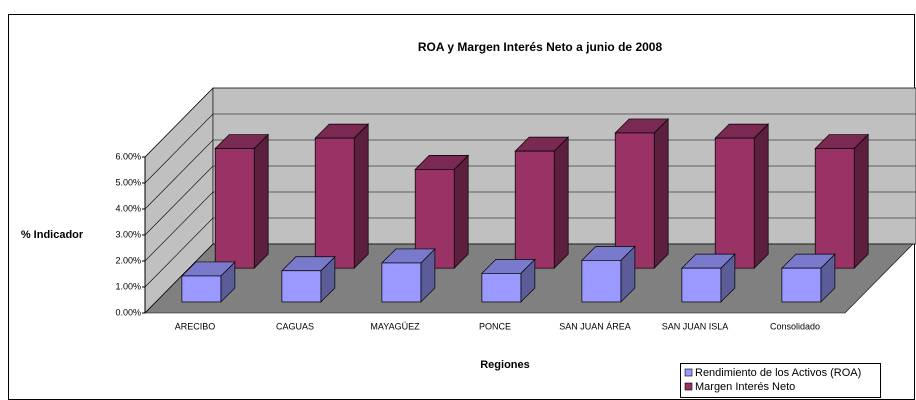  What do you see at coordinates (52, 235) in the screenshot?
I see `y-axis-label: % Indicador` at bounding box center [52, 235].